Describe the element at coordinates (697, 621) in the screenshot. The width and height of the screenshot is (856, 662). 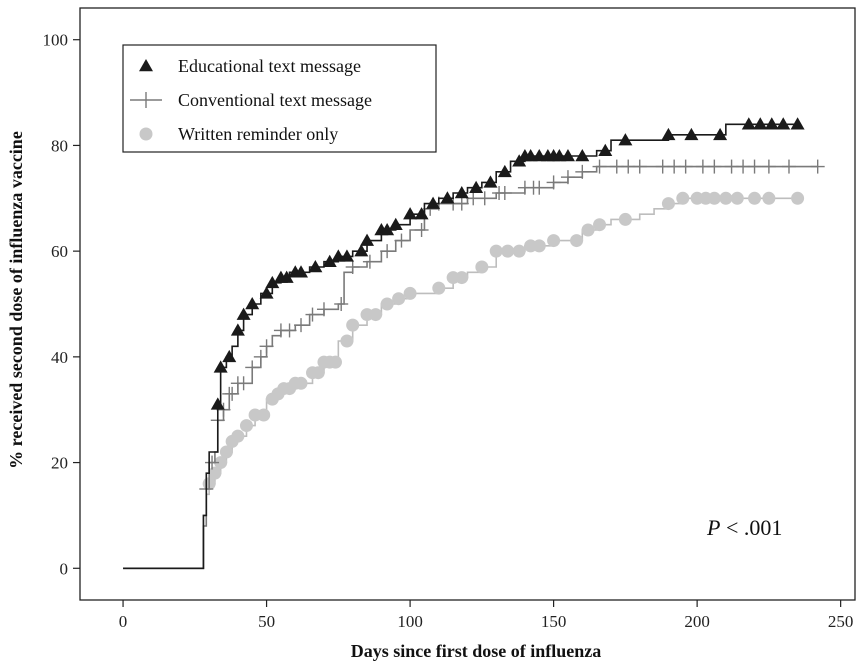
I see `x-tick-label: 200` at that location.